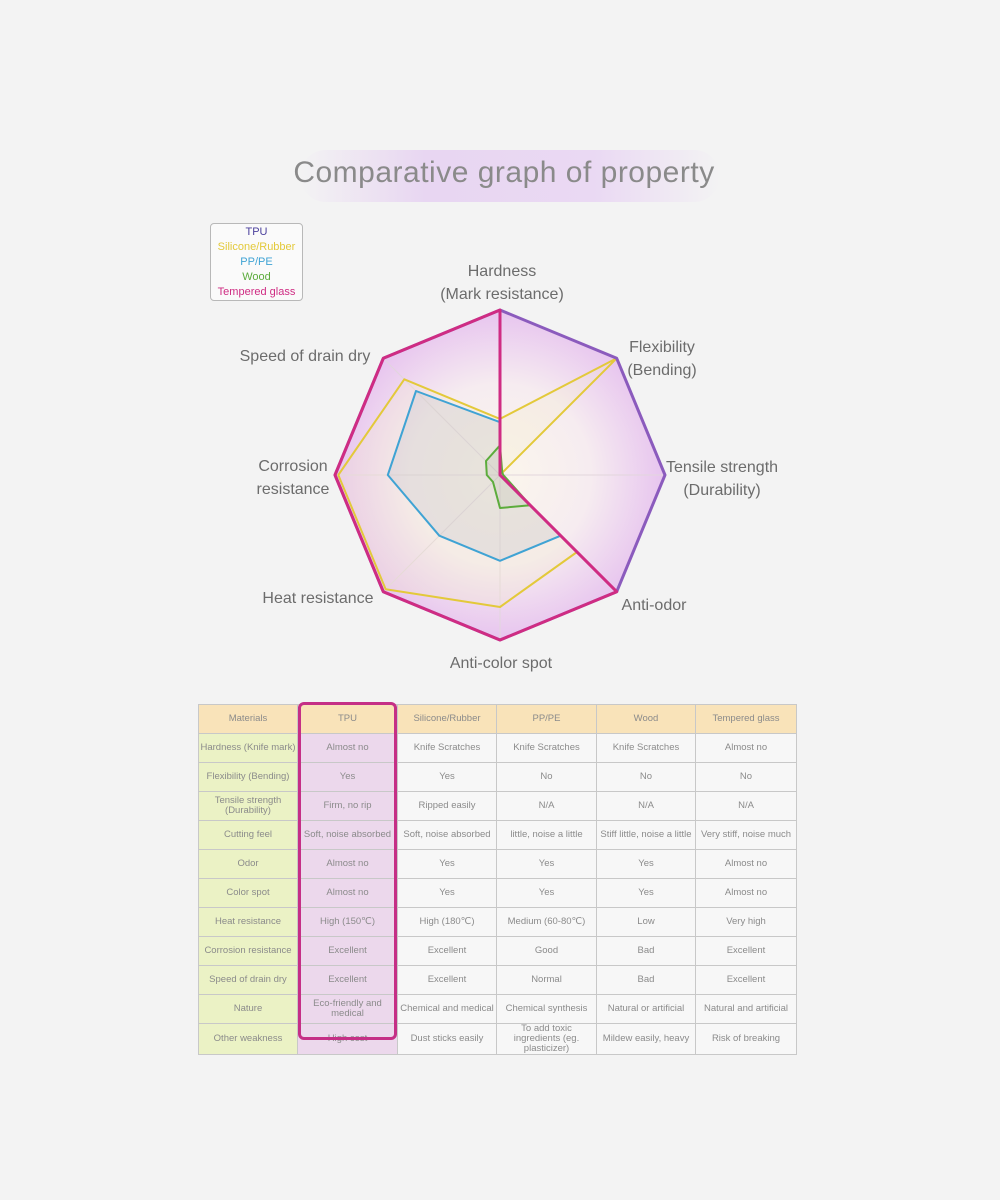 The height and width of the screenshot is (1200, 1000). I want to click on table-cell: Natural and artificial, so click(746, 1009).